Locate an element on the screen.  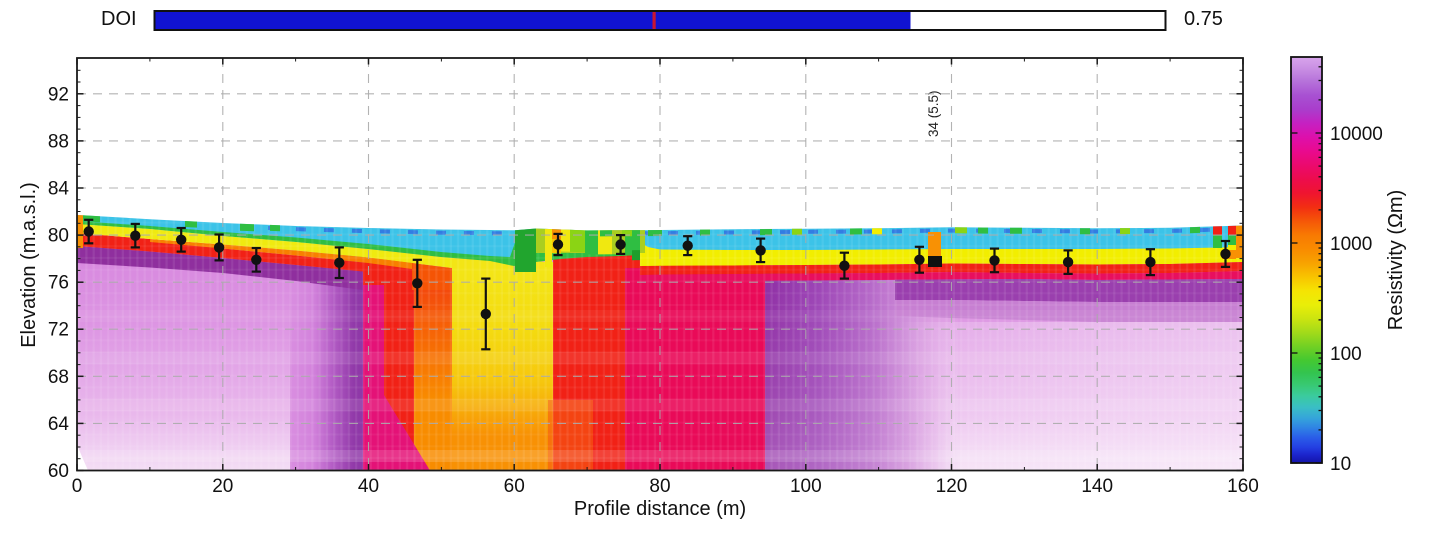
svg-text: 0 is located at coordinates (77, 486).